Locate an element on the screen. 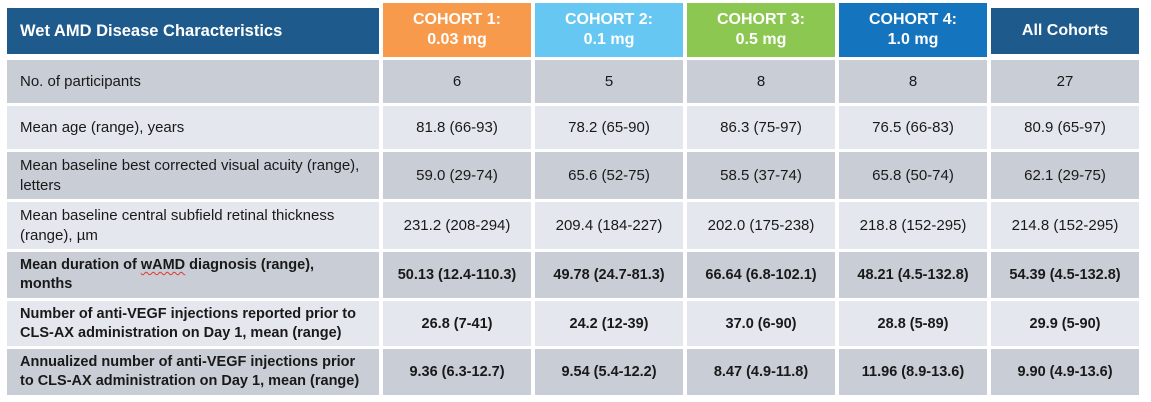 This screenshot has height=402, width=1151. value-cell: 6 is located at coordinates (457, 81).